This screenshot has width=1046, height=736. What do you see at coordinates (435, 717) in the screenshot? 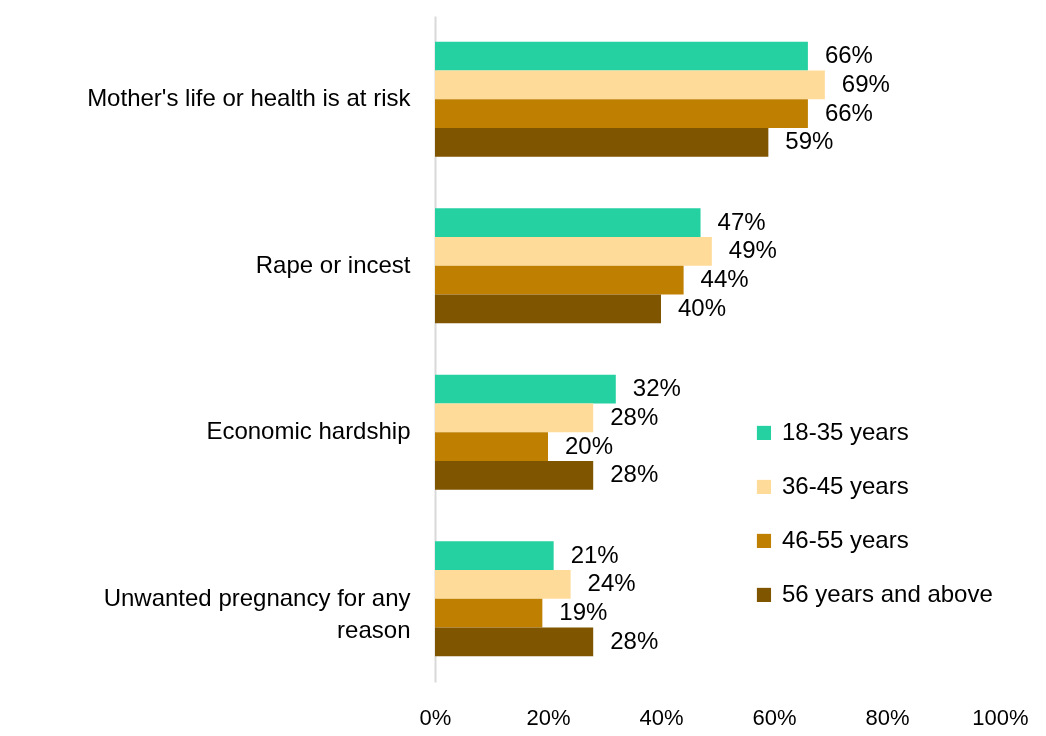
I see `x-tick-label: 0%` at bounding box center [435, 717].